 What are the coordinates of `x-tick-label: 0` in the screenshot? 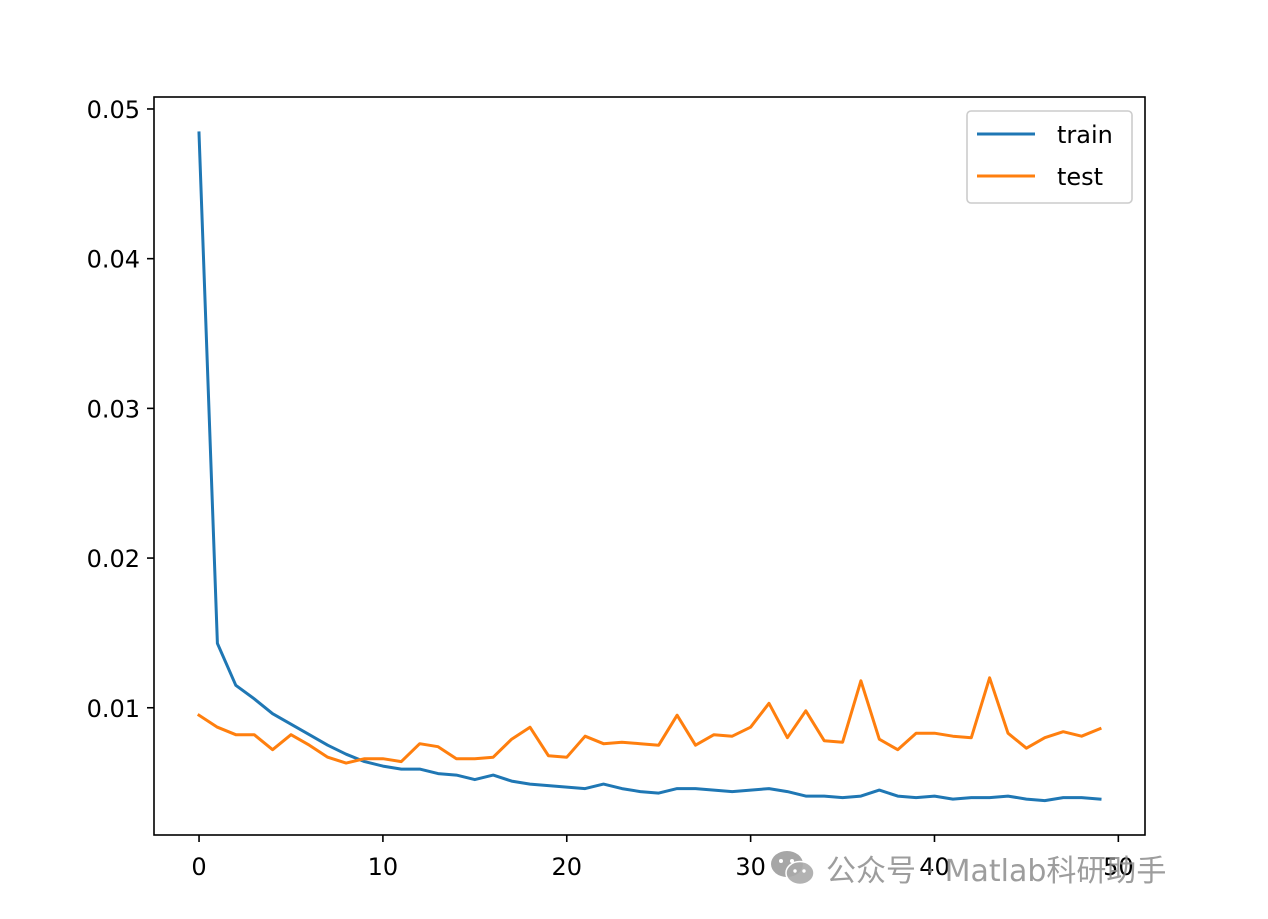 It's located at (198, 867).